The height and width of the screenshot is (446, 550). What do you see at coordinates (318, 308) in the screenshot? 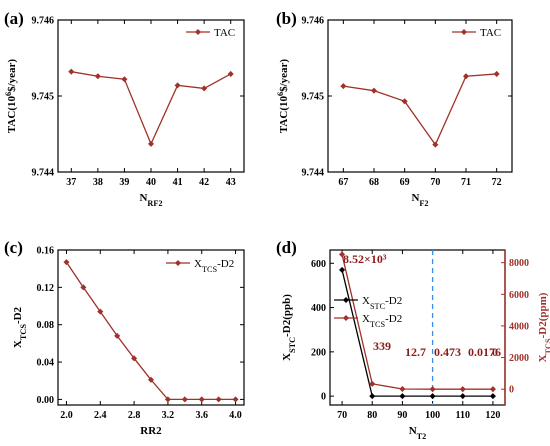
I see `y-tick-label: 400` at bounding box center [318, 308].